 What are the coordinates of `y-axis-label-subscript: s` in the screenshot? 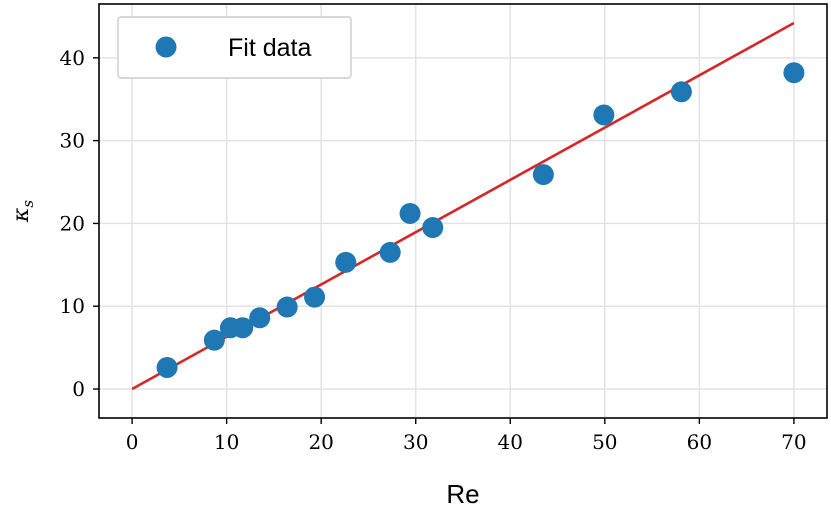 It's located at (28, 204).